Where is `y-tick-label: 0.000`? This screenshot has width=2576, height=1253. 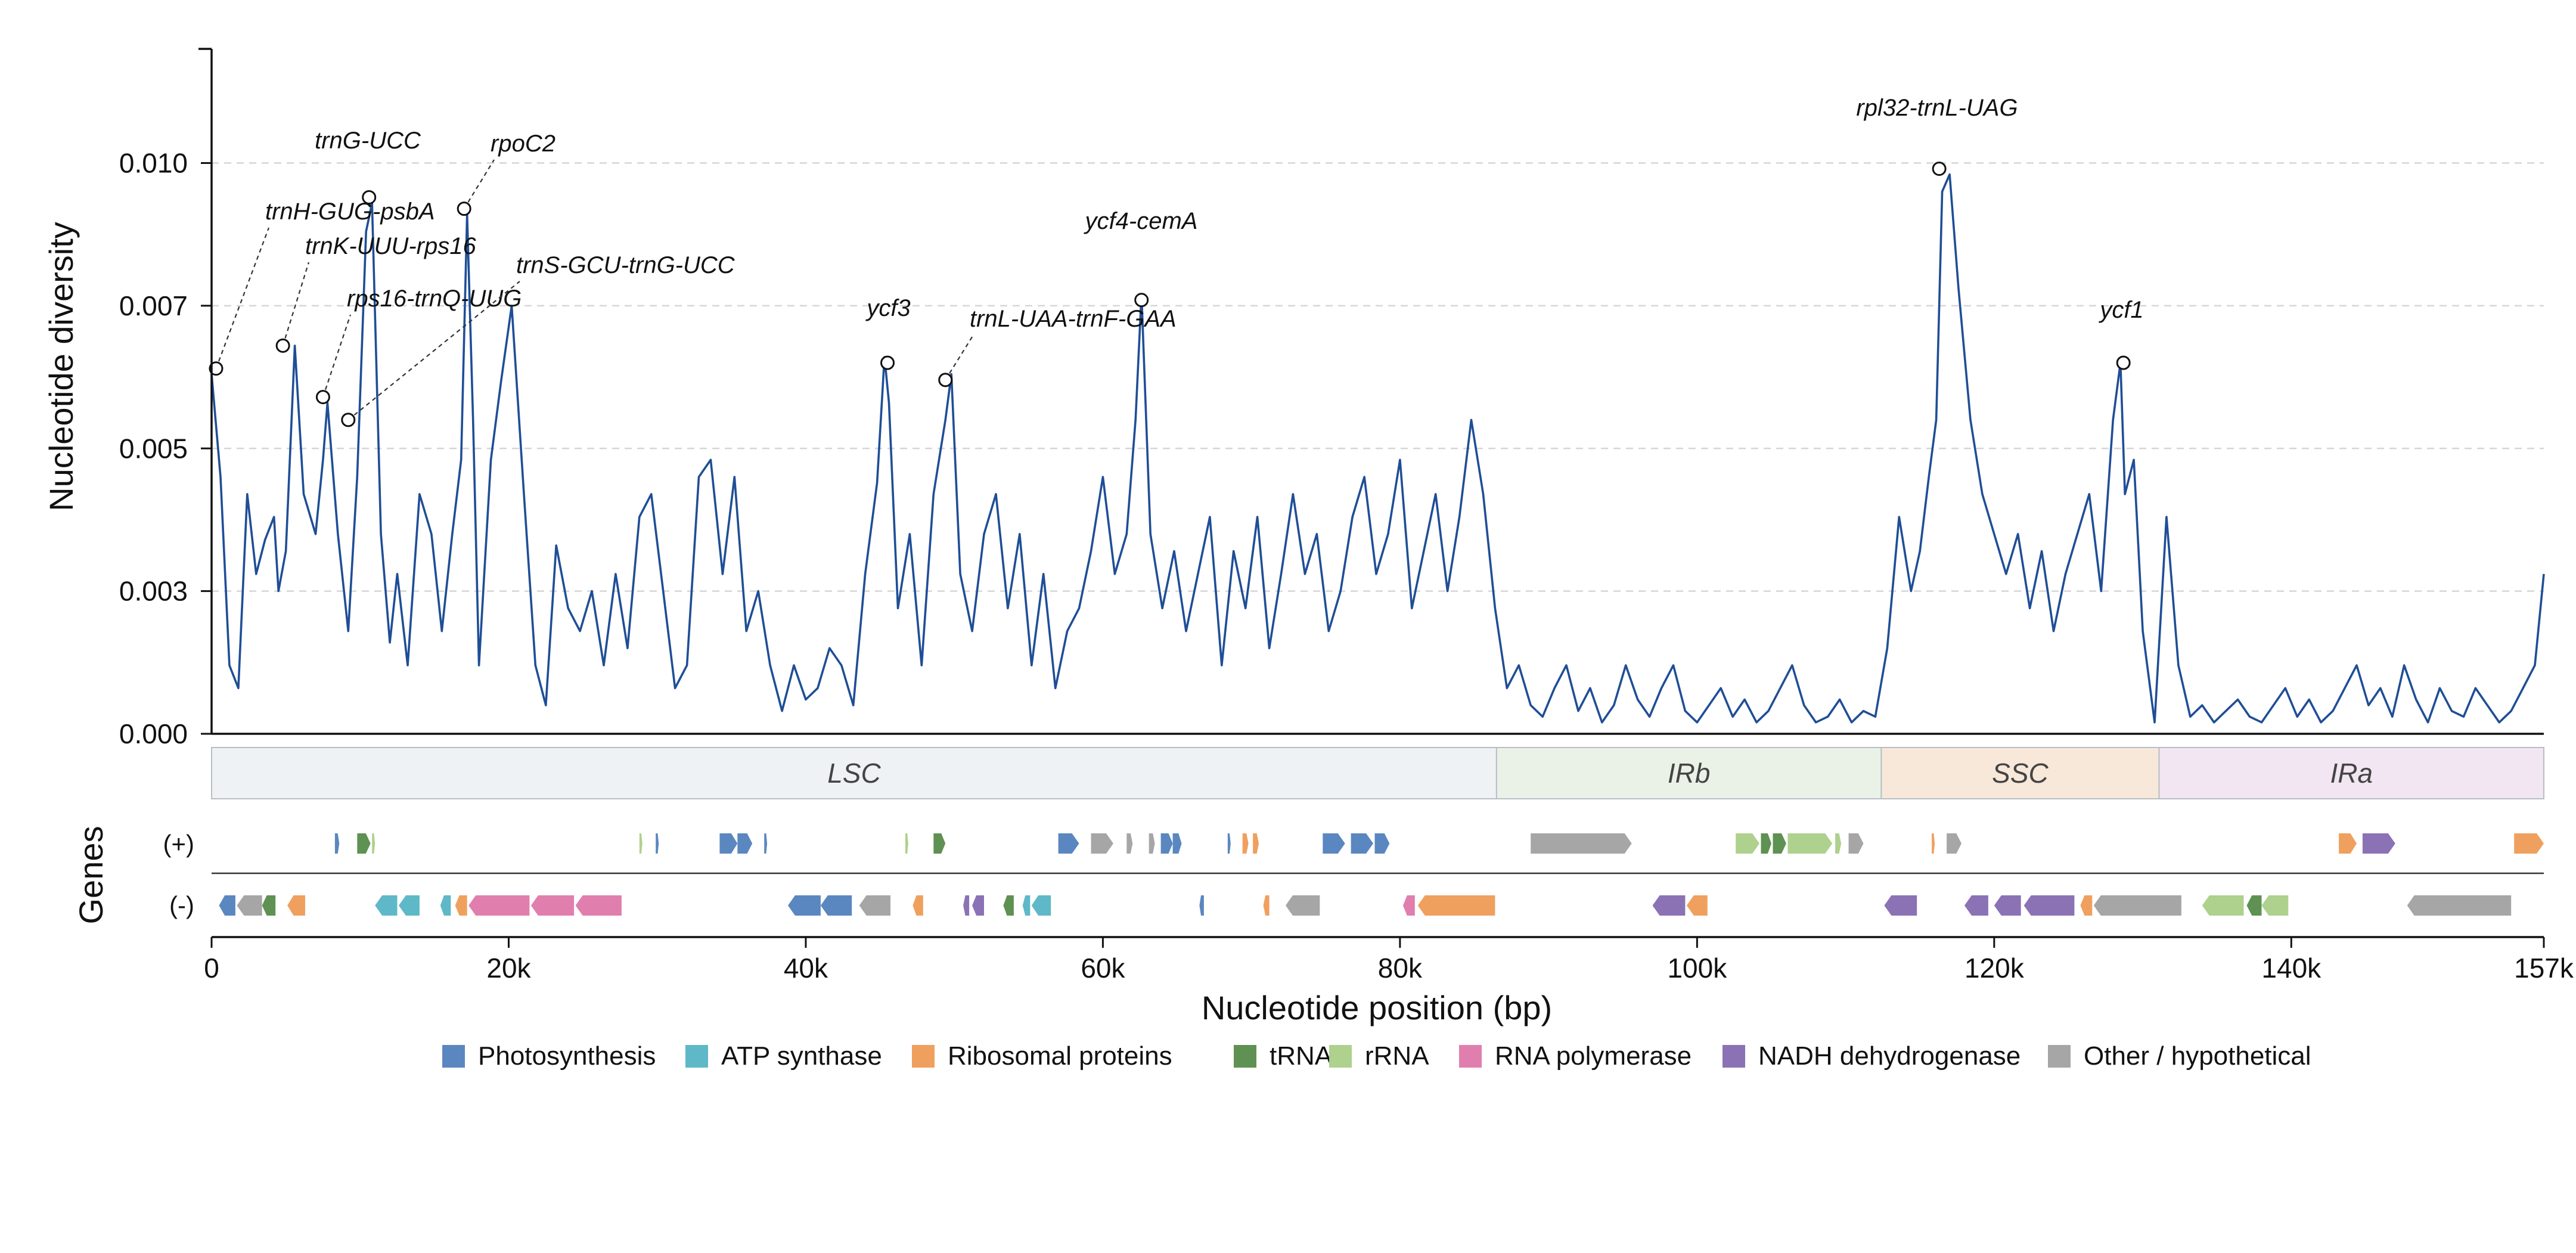
y-tick-label: 0.000 is located at coordinates (153, 733).